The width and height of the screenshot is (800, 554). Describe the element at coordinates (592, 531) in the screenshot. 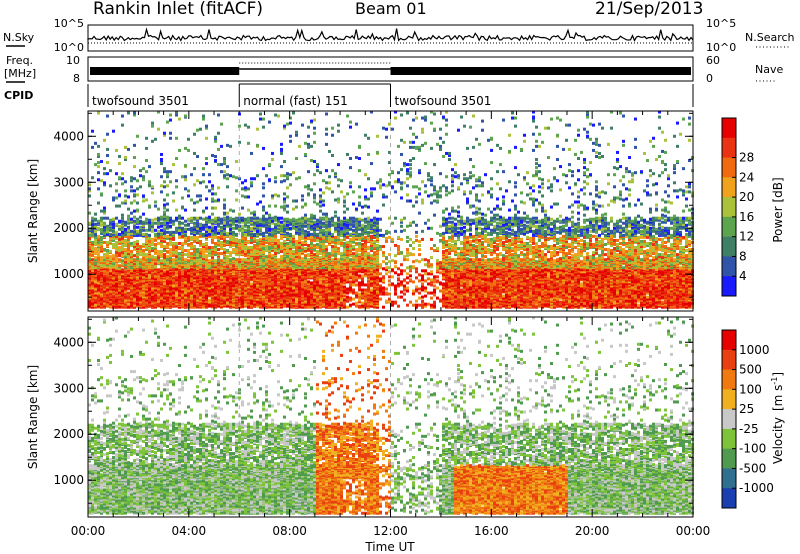

I see `x-tick-label: 20:00` at that location.